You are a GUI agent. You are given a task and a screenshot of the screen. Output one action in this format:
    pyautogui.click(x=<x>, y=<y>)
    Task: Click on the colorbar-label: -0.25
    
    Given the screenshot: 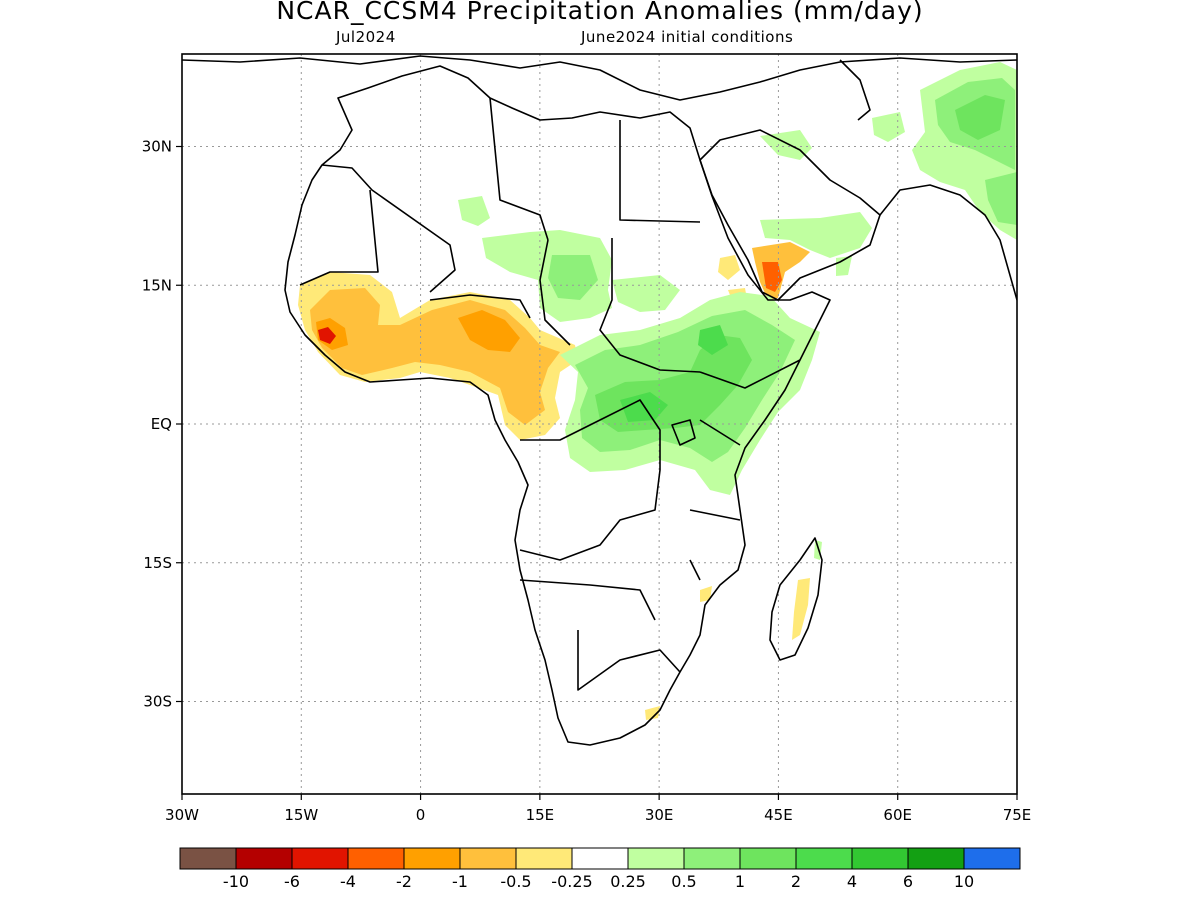 What is the action you would take?
    pyautogui.click(x=571, y=881)
    